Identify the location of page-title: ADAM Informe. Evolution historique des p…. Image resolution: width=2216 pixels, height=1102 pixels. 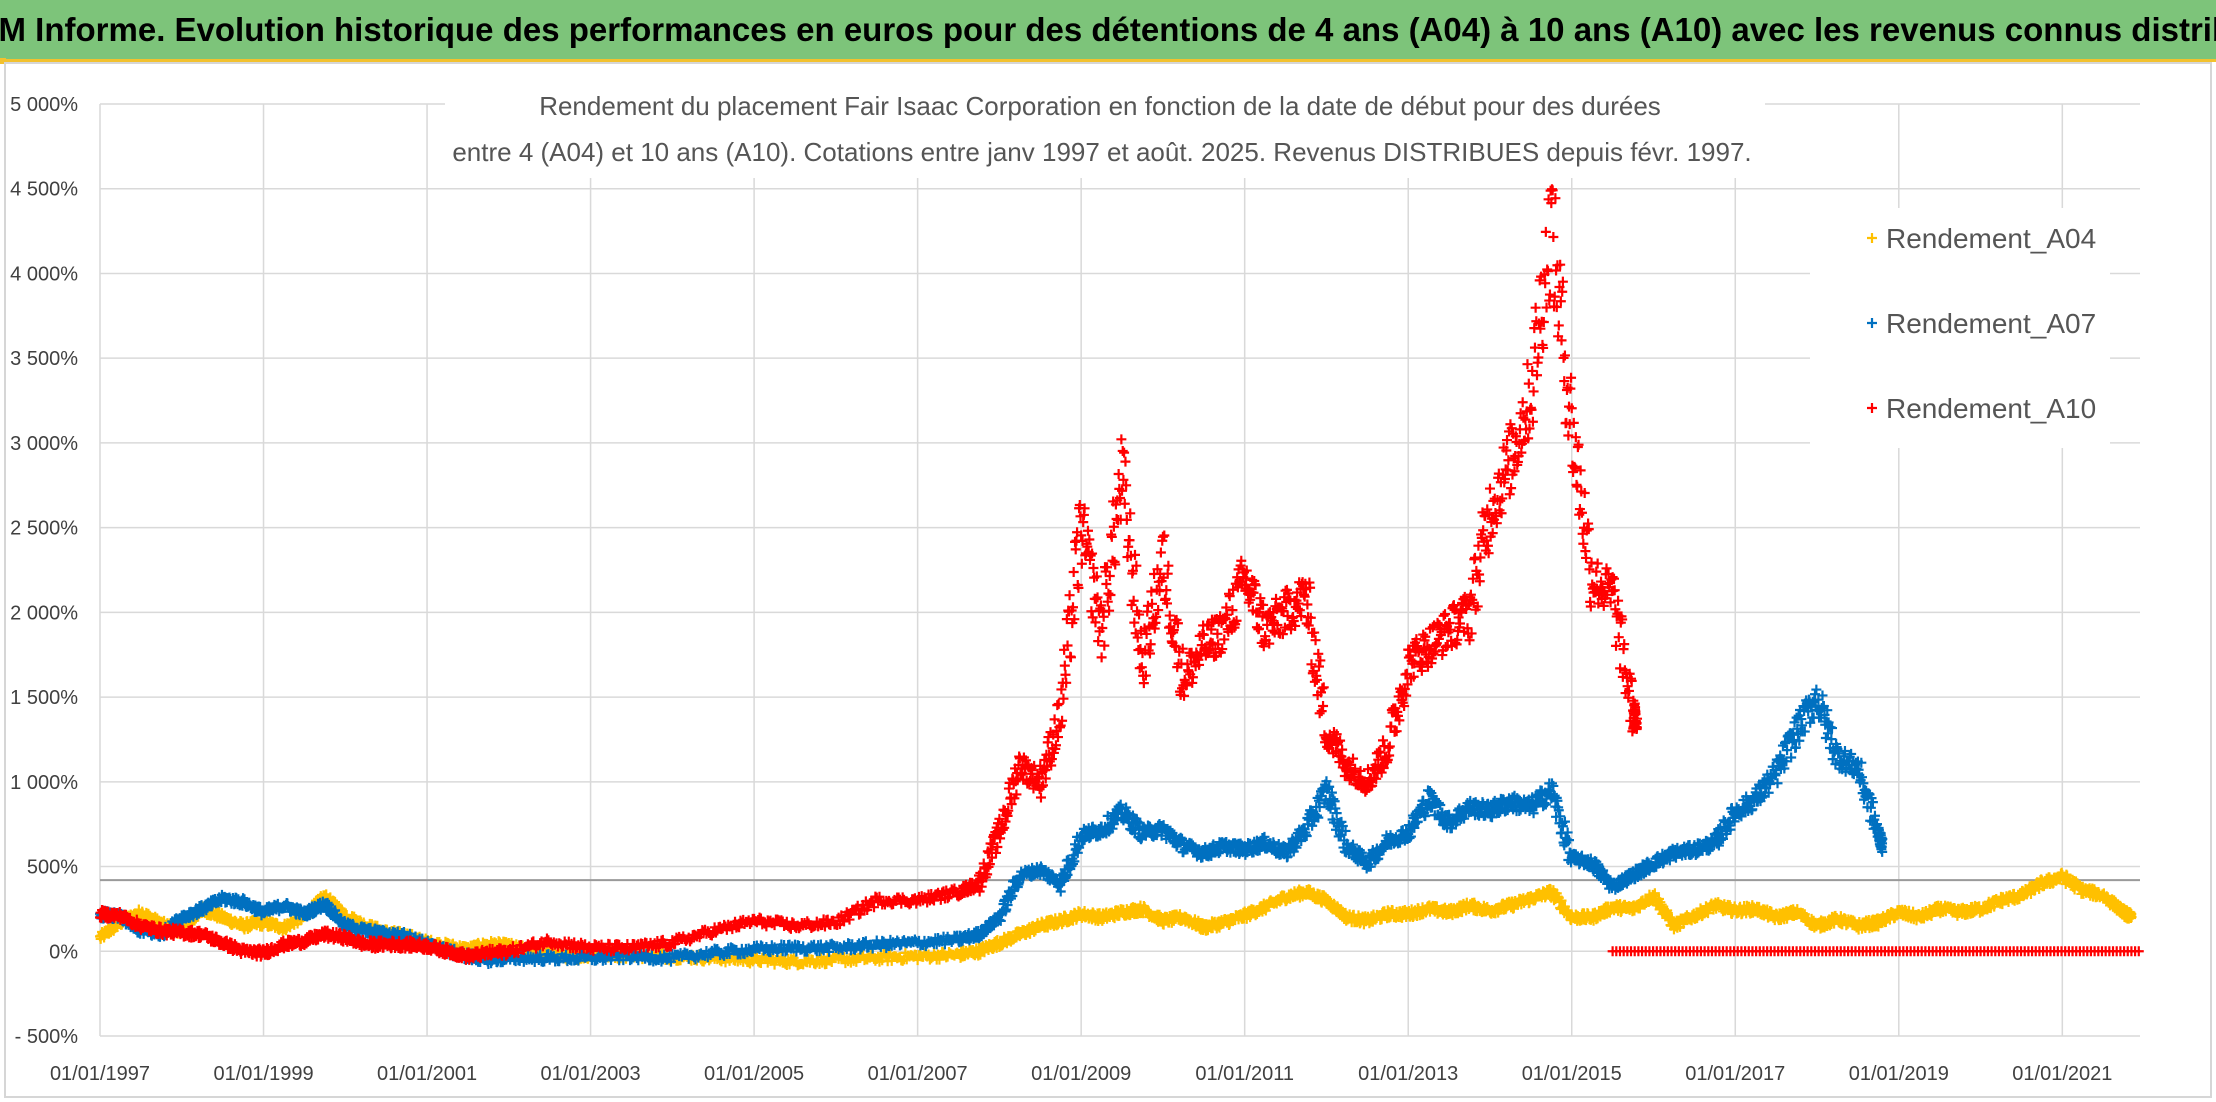
(1108, 29).